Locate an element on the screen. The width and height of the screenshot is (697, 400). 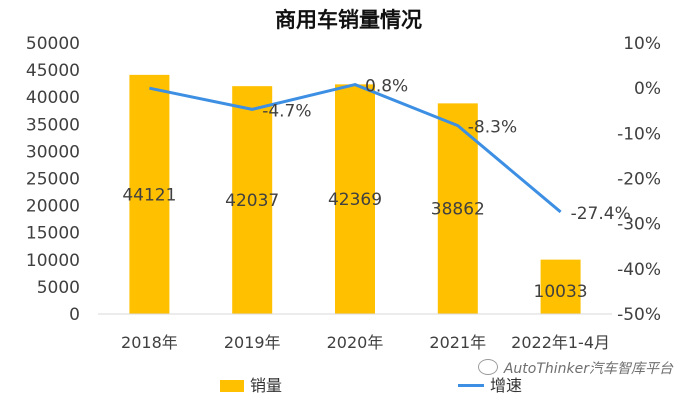
left-tick-label: 45000 is located at coordinates (53, 71).